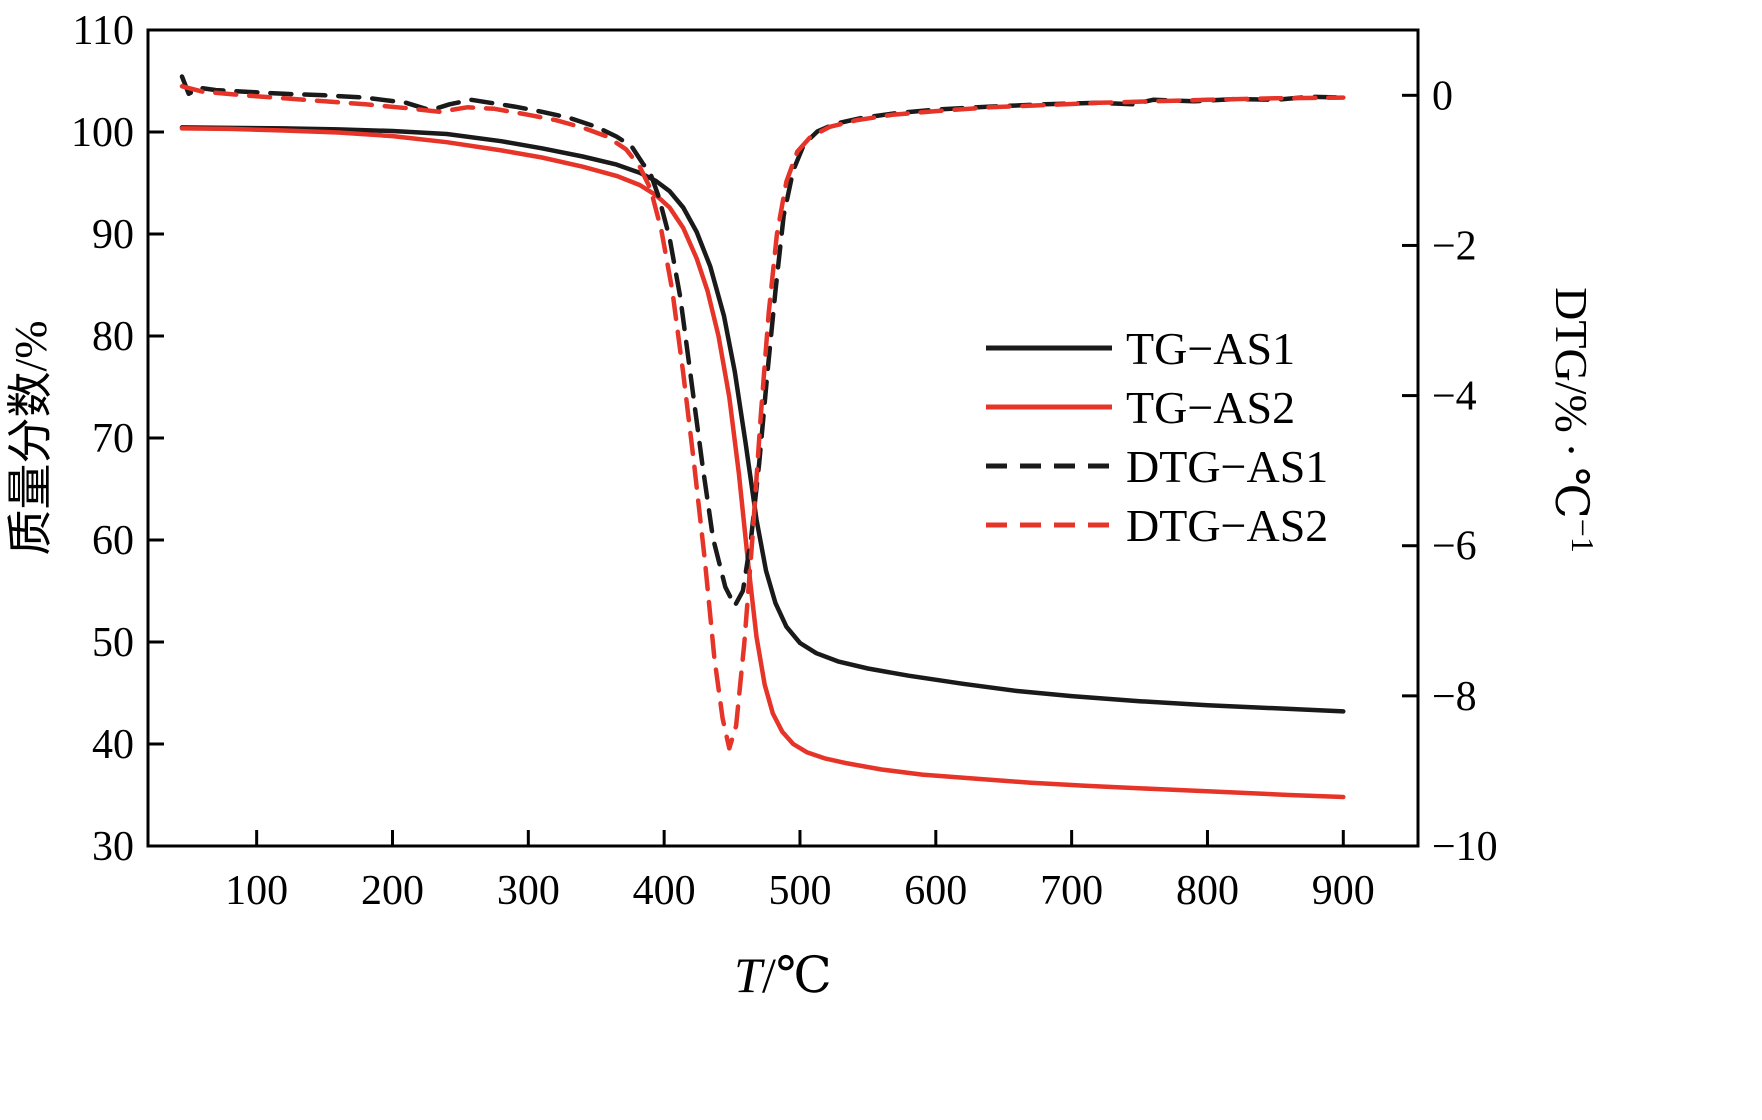 The width and height of the screenshot is (1762, 1120). I want to click on x-axis-tick-label: 500, so click(799, 891).